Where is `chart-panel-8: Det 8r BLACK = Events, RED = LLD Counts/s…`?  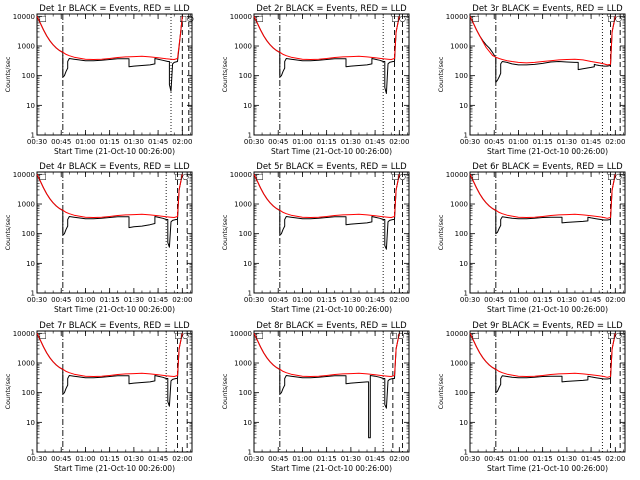
chart-panel-8: Det 8r BLACK = Events, RED = LLD Counts/s… is located at coordinates (315, 397).